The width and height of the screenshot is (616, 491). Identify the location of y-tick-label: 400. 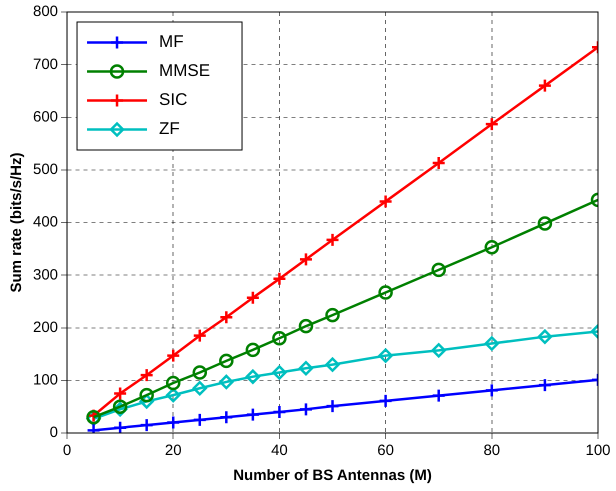
(45, 222).